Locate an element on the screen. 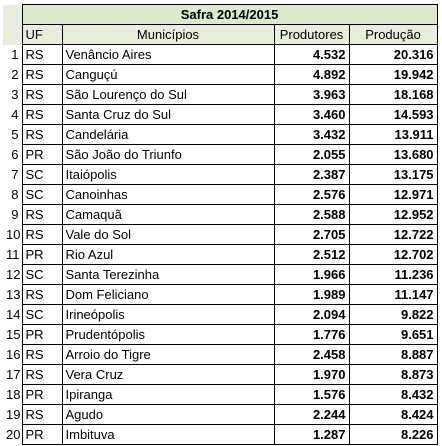  producao-cell: 20.316 is located at coordinates (393, 54).